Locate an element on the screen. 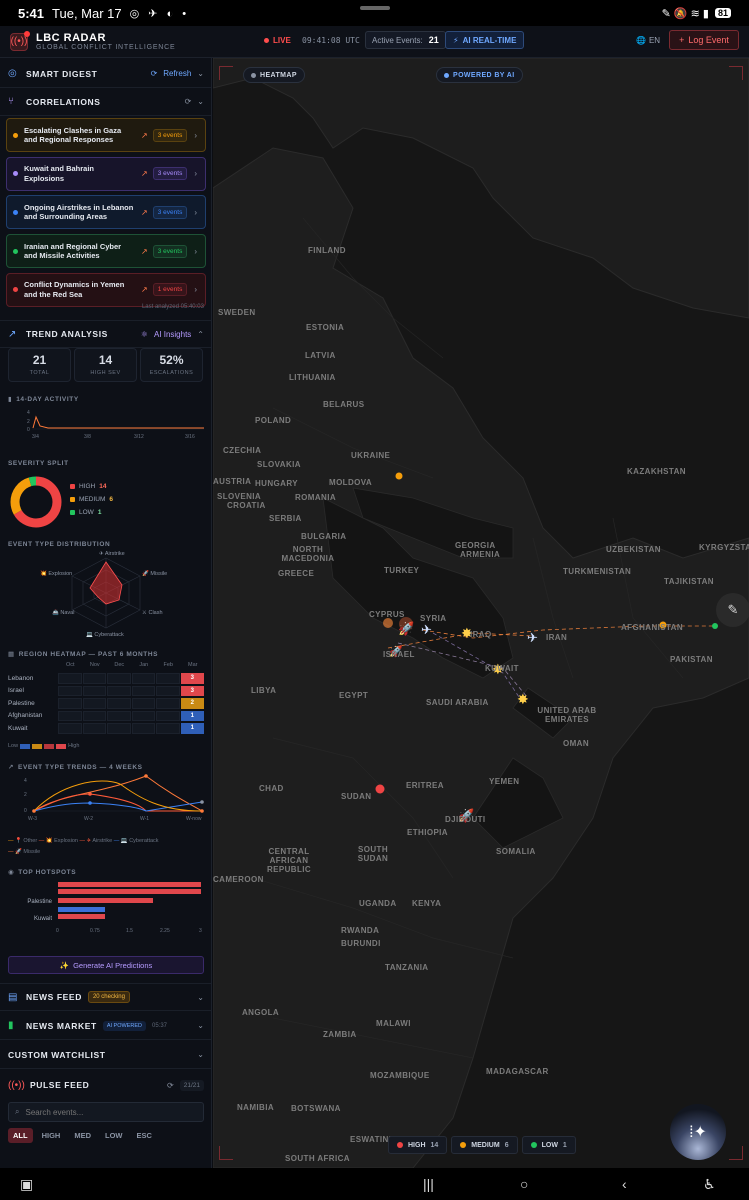  generate-predictions-button: ✨ Generate AI Predictions is located at coordinates (106, 965).